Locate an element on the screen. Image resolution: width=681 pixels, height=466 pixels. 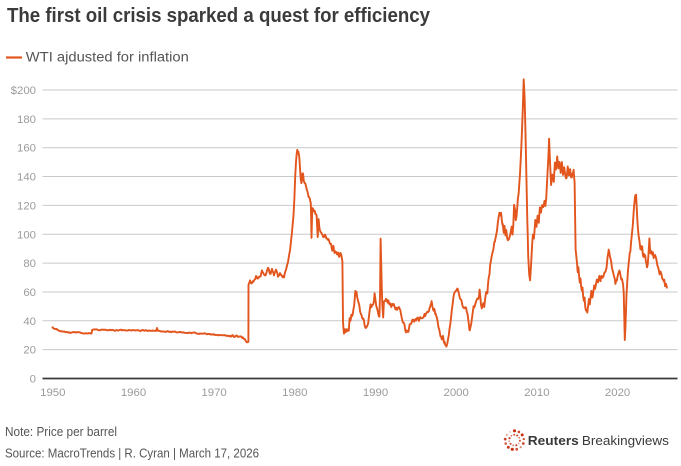
svg-text: 60 is located at coordinates (29, 293).